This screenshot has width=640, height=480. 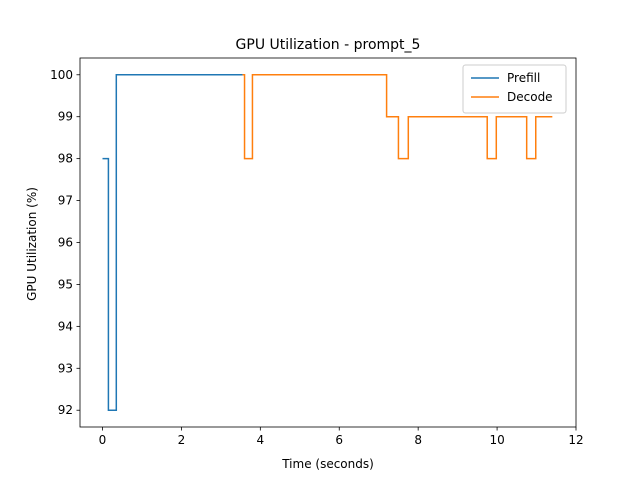 What do you see at coordinates (530, 97) in the screenshot?
I see `legend-label-decode: Decode` at bounding box center [530, 97].